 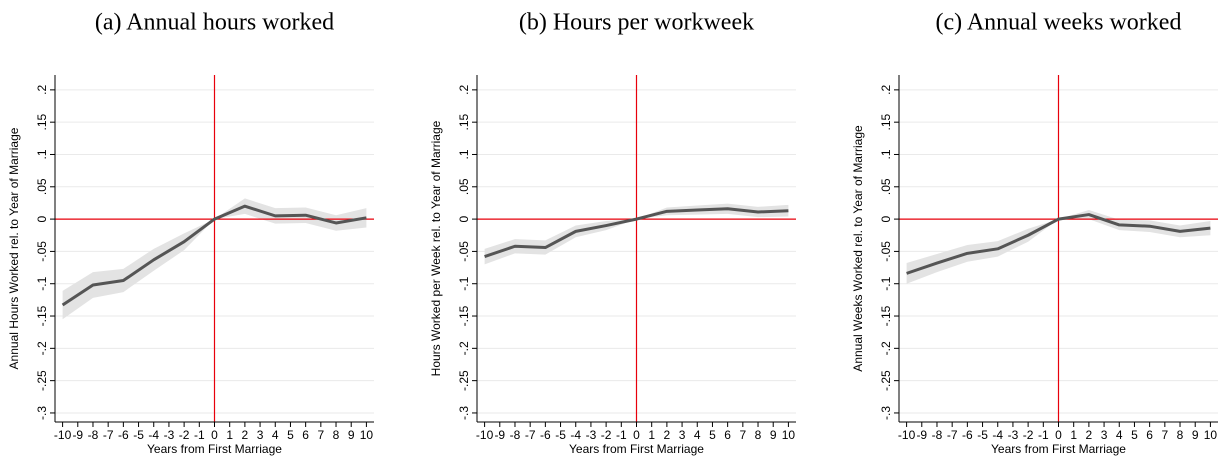 What do you see at coordinates (1059, 23) in the screenshot?
I see `panel-title: (c) Annual weeks worked` at bounding box center [1059, 23].